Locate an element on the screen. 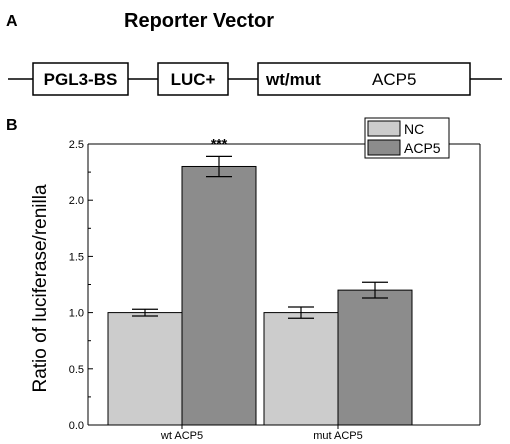 The image size is (510, 444). significance-label: *** is located at coordinates (219, 143).